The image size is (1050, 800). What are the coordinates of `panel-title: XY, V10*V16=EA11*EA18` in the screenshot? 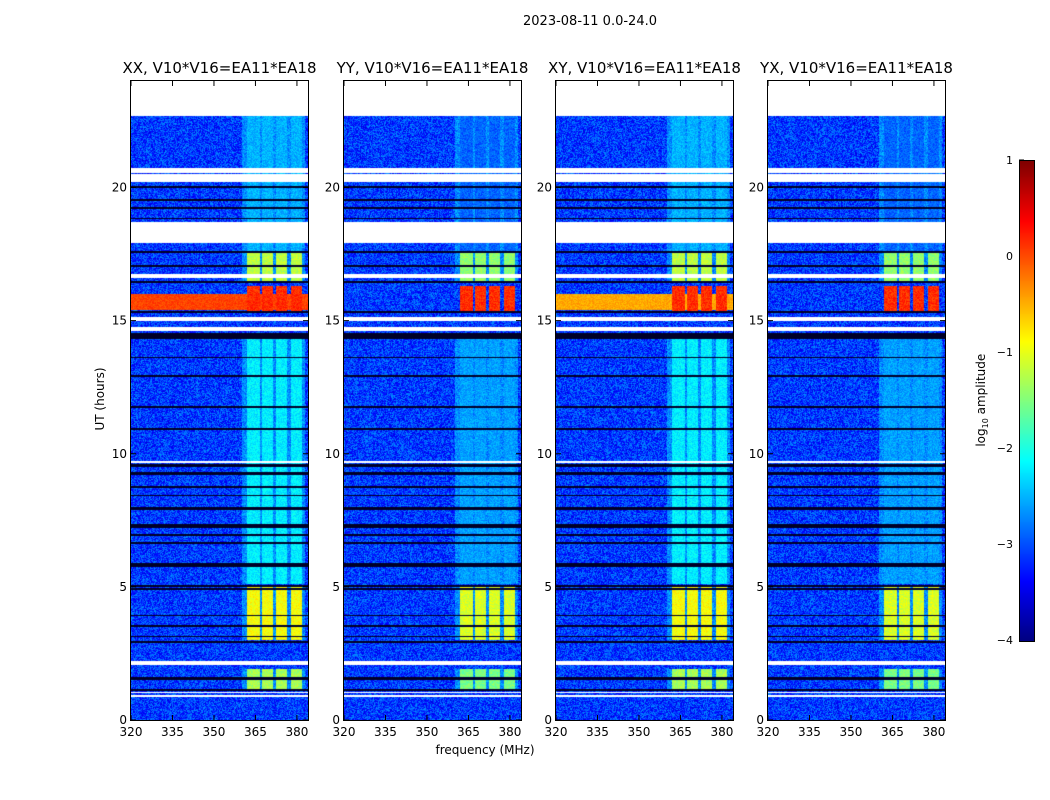 It's located at (644, 68).